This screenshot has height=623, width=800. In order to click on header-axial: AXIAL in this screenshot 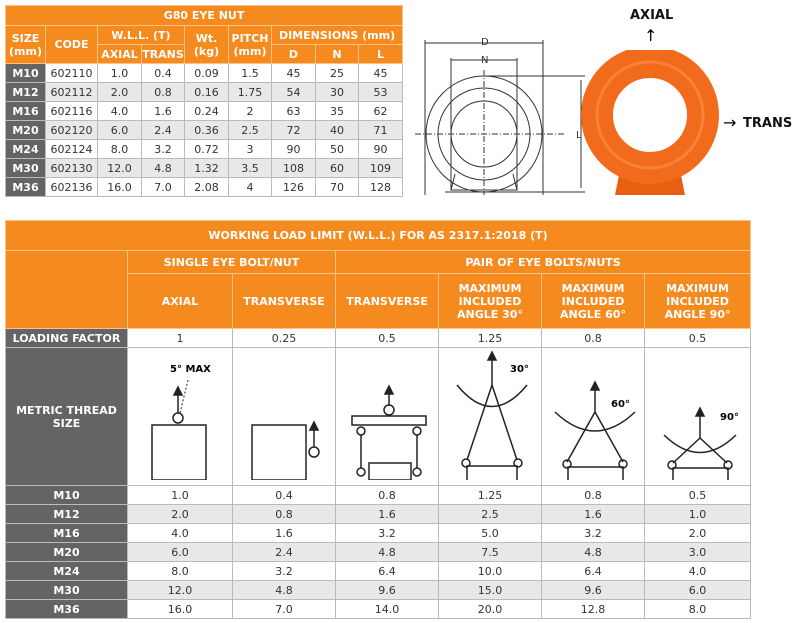, I will do `click(119, 54)`.